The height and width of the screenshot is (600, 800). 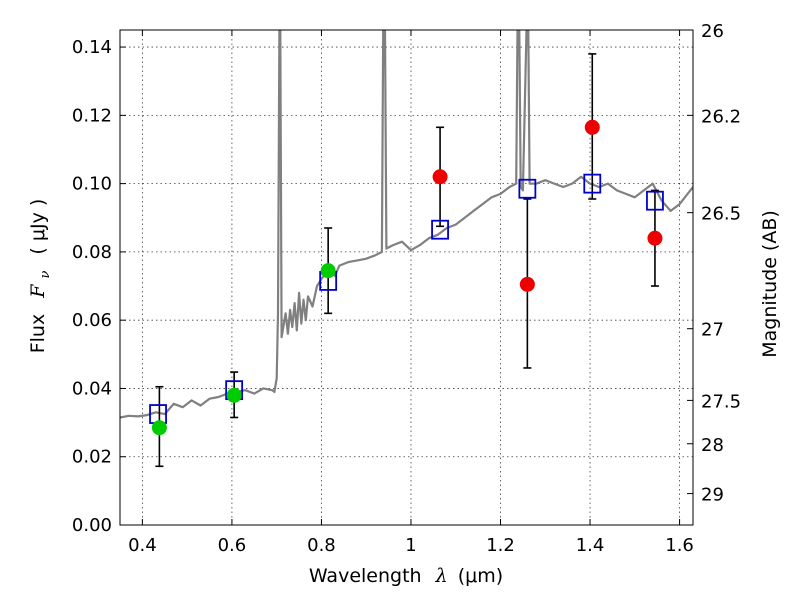 What do you see at coordinates (712, 330) in the screenshot?
I see `y2-tick-label: 27` at bounding box center [712, 330].